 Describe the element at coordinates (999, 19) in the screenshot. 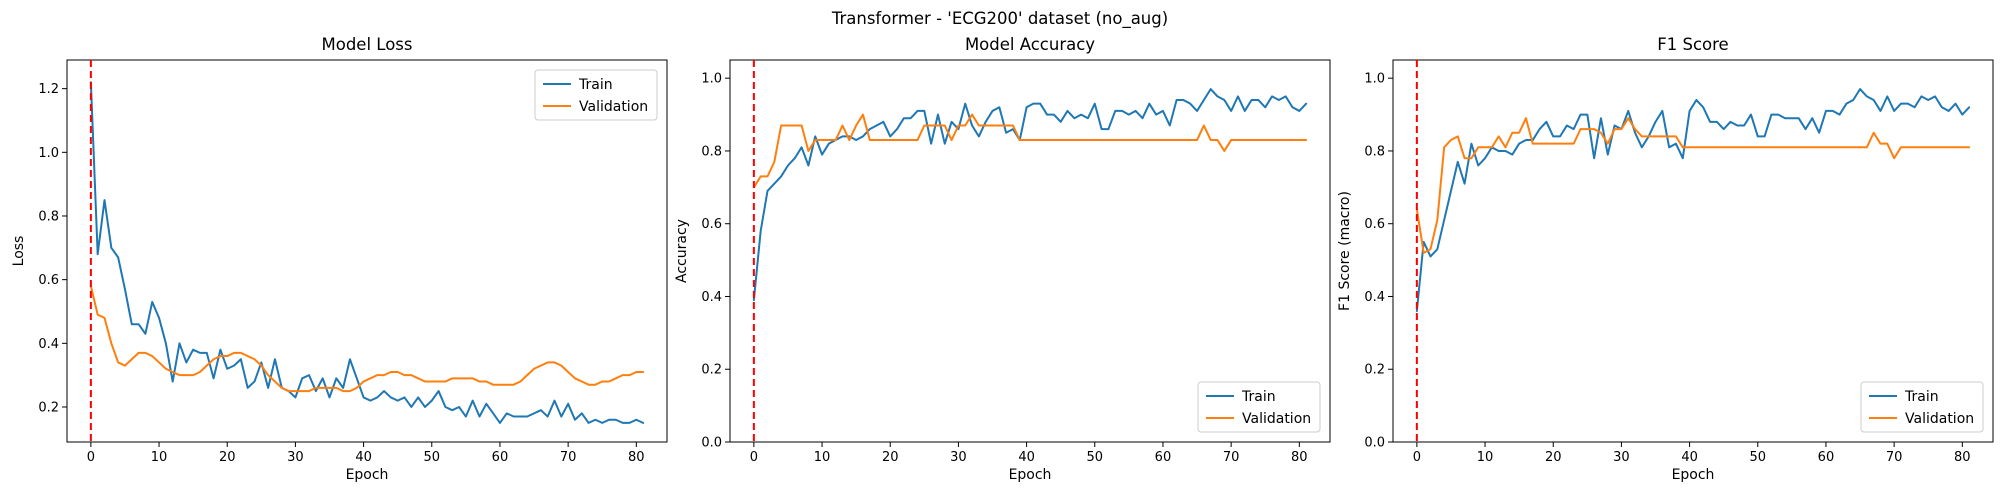

I see `figure-title: Transformer - 'ECG200' dataset (no_aug)` at that location.